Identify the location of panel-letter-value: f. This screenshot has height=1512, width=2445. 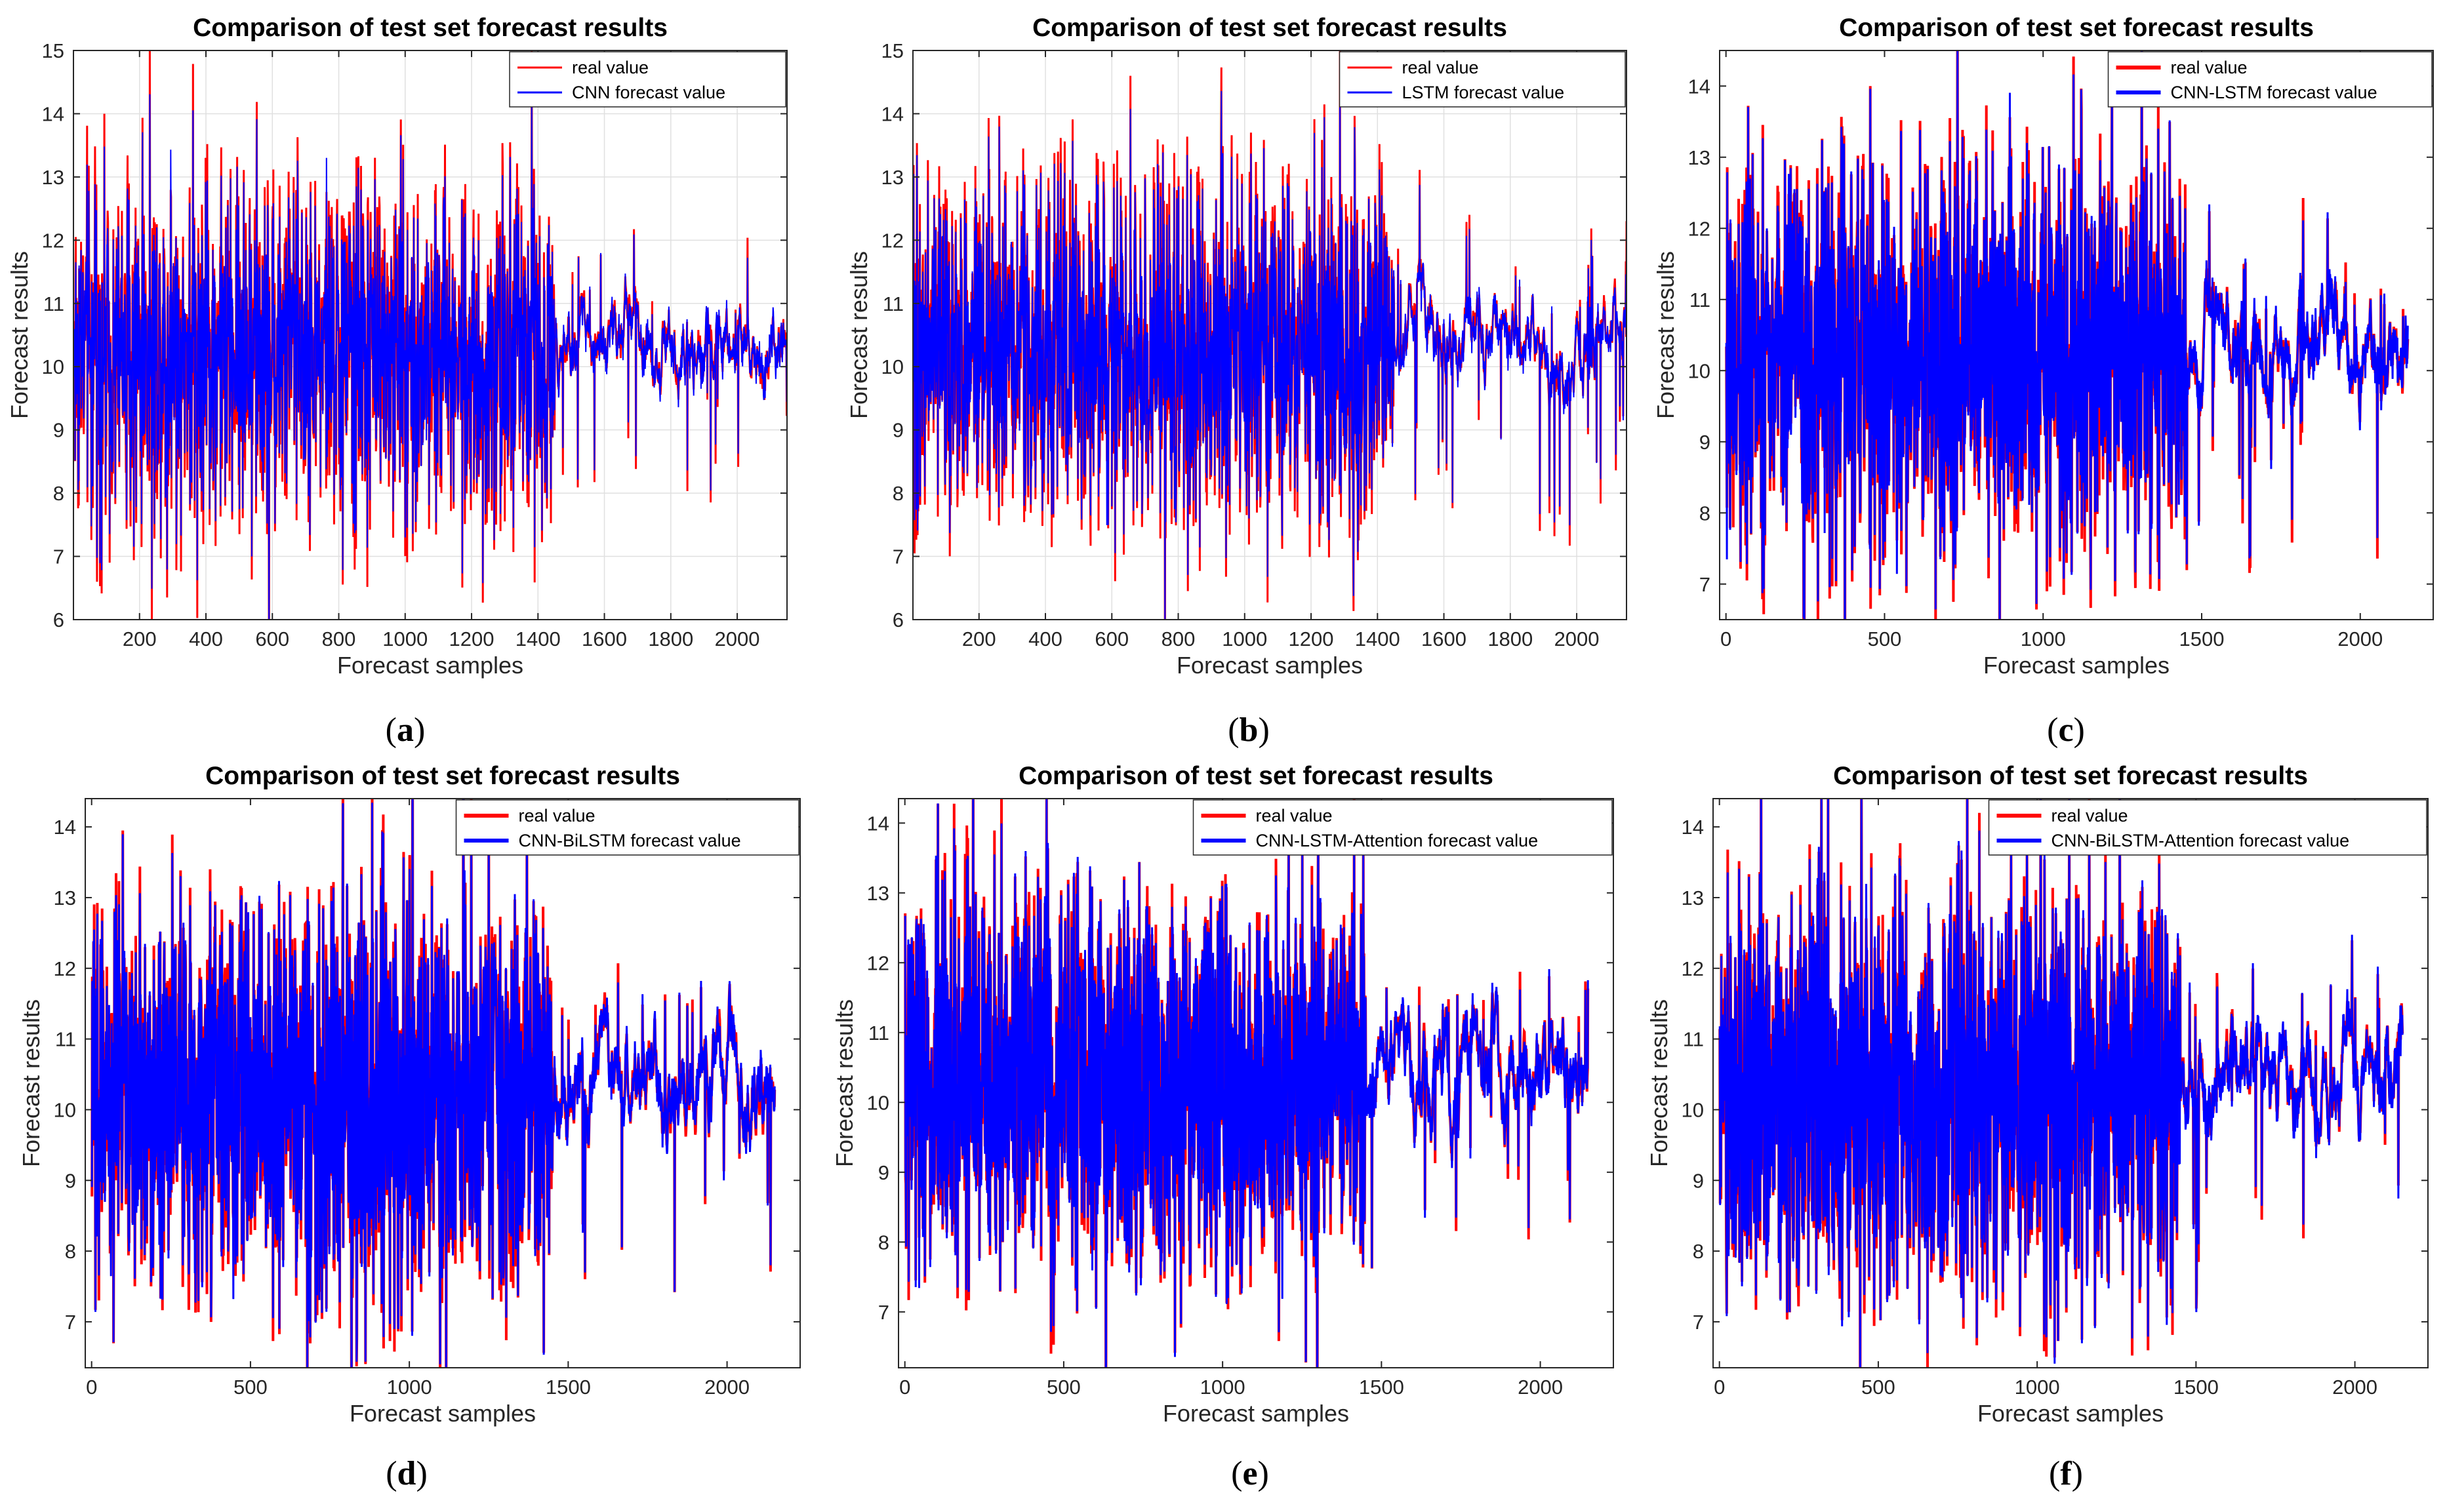
(2066, 1473).